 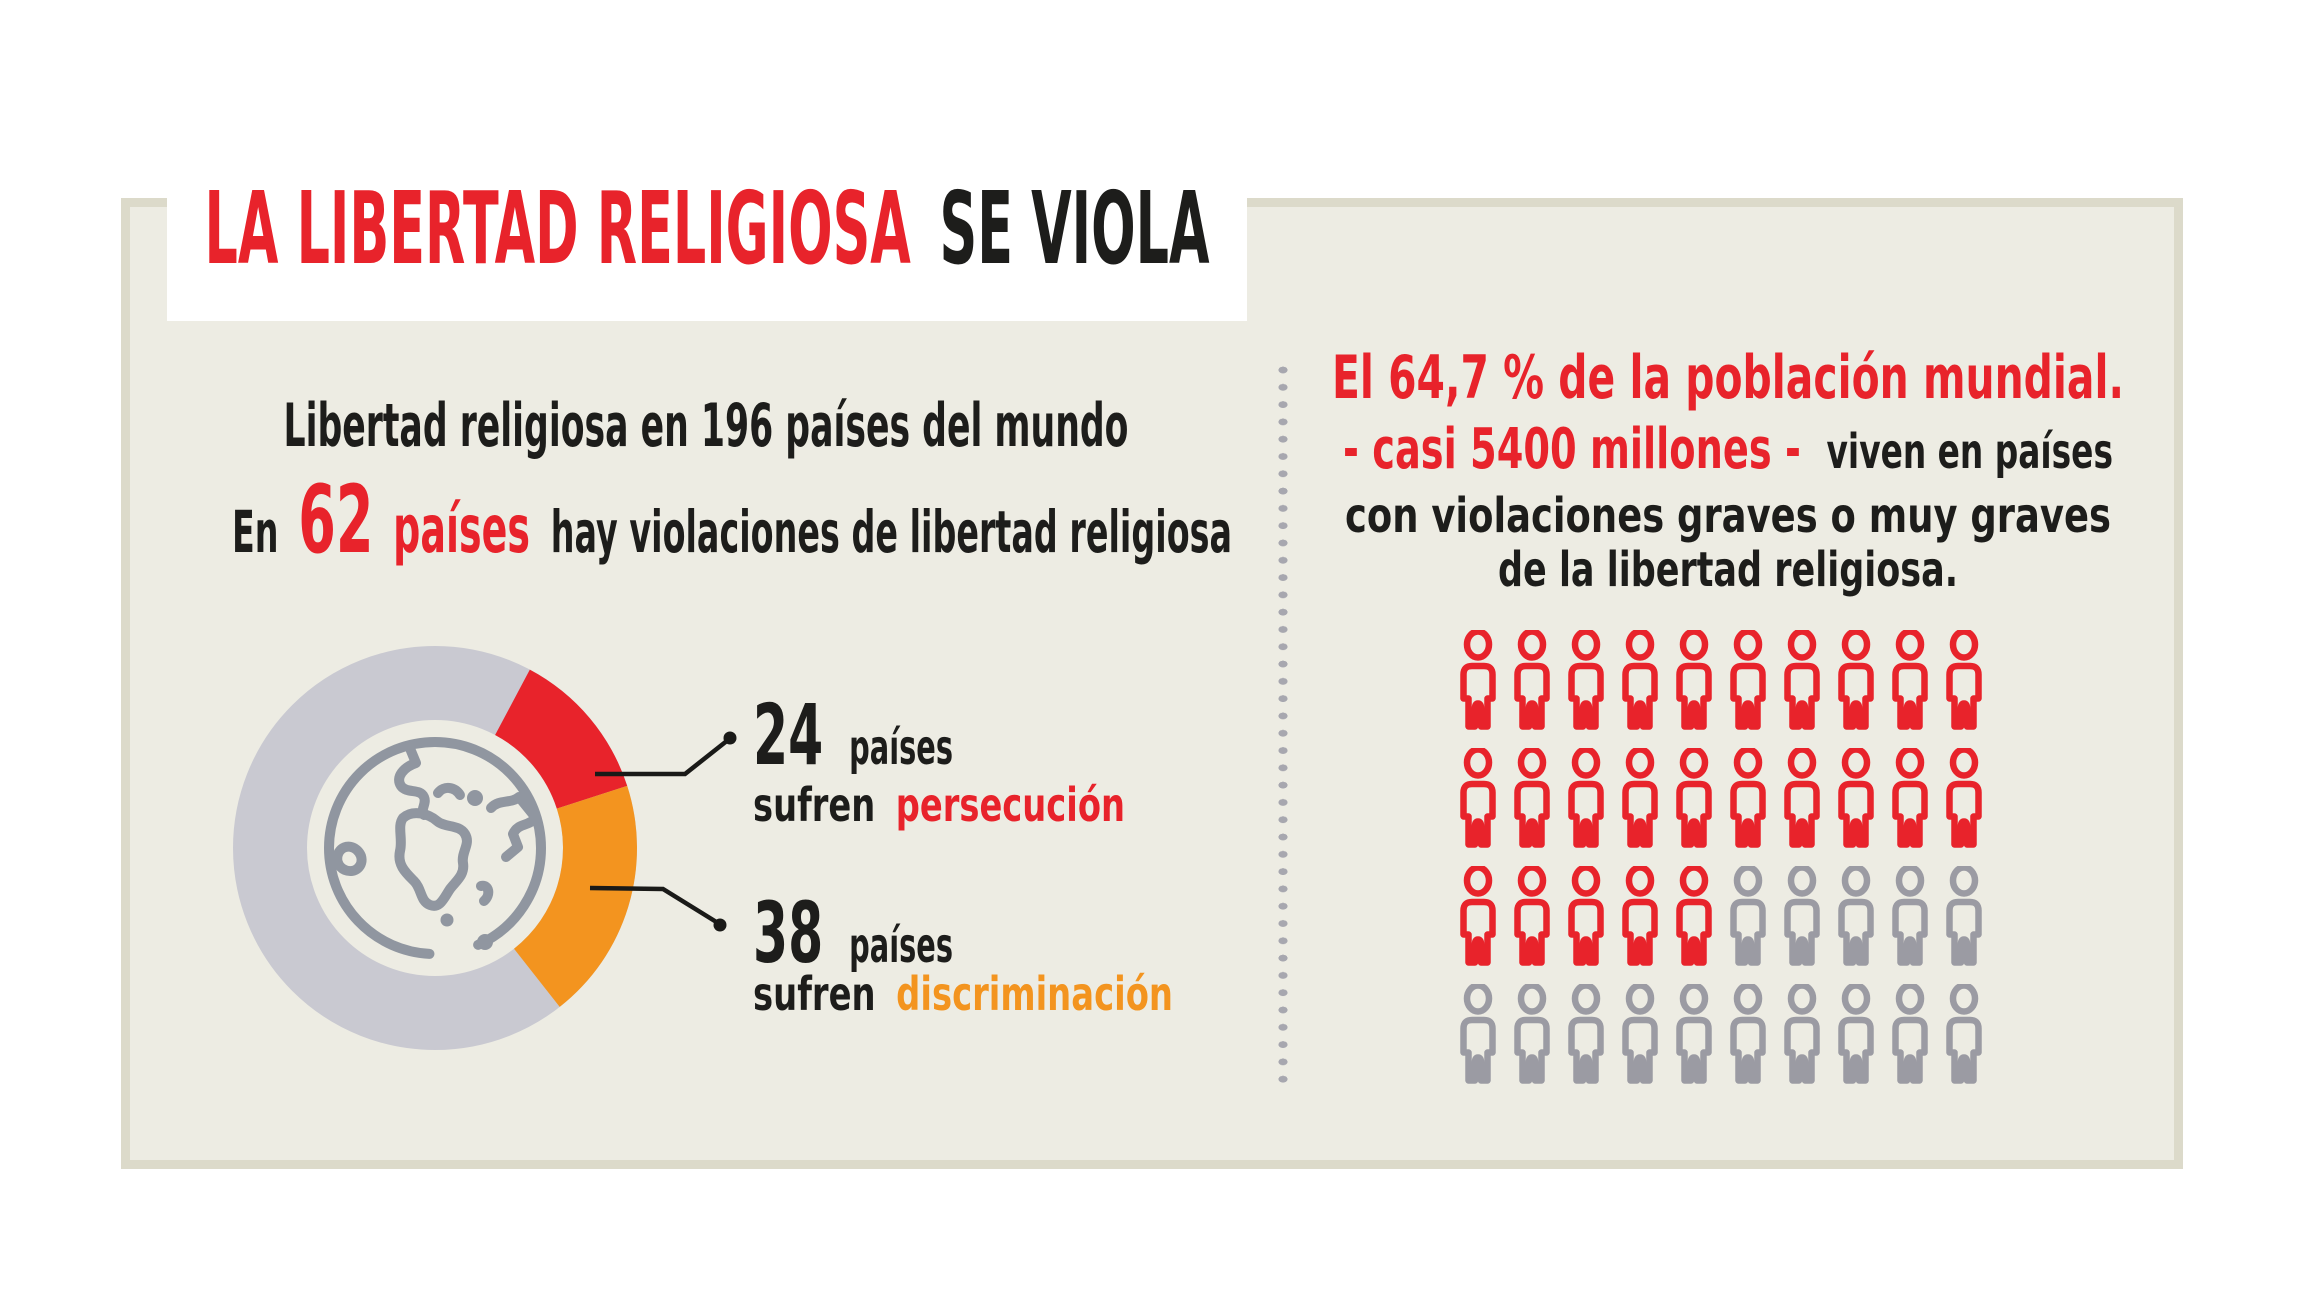 I want to click on globe-rim-dot, so click(x=485, y=942).